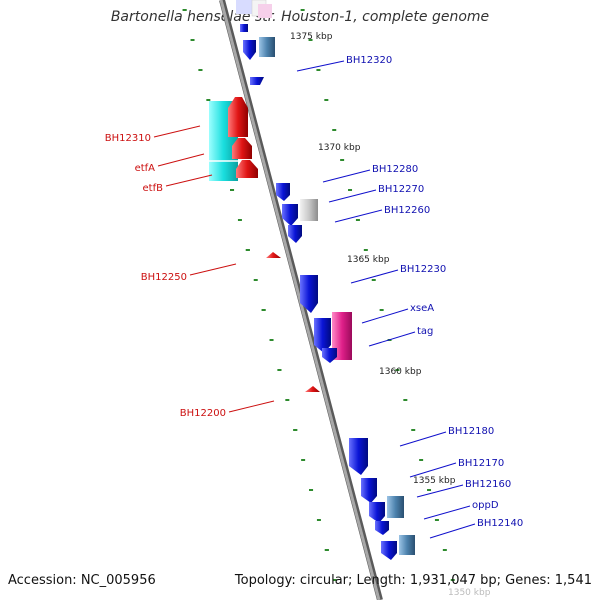 The width and height of the screenshot is (600, 600). I want to click on gene-label: BH12200, so click(203, 413).